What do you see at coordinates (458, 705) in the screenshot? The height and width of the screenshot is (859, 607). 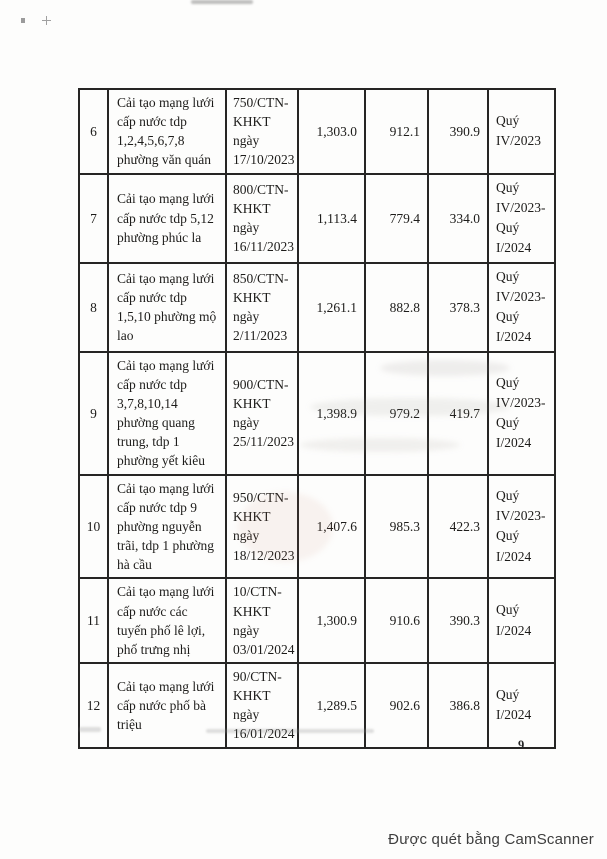 I see `cell-value-3: 386.8` at bounding box center [458, 705].